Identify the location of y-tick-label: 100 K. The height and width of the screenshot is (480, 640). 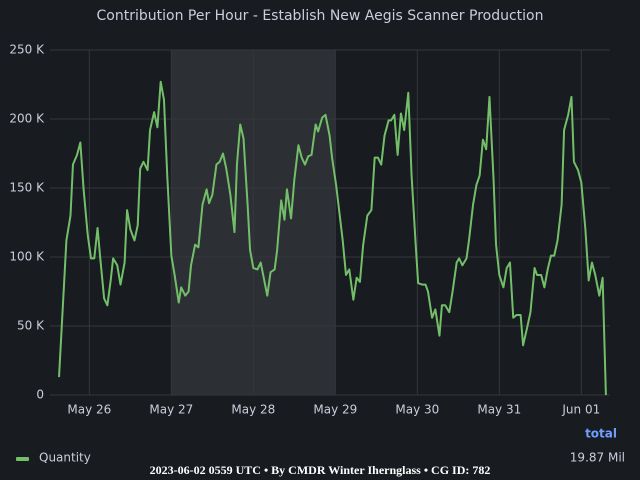
(27, 257).